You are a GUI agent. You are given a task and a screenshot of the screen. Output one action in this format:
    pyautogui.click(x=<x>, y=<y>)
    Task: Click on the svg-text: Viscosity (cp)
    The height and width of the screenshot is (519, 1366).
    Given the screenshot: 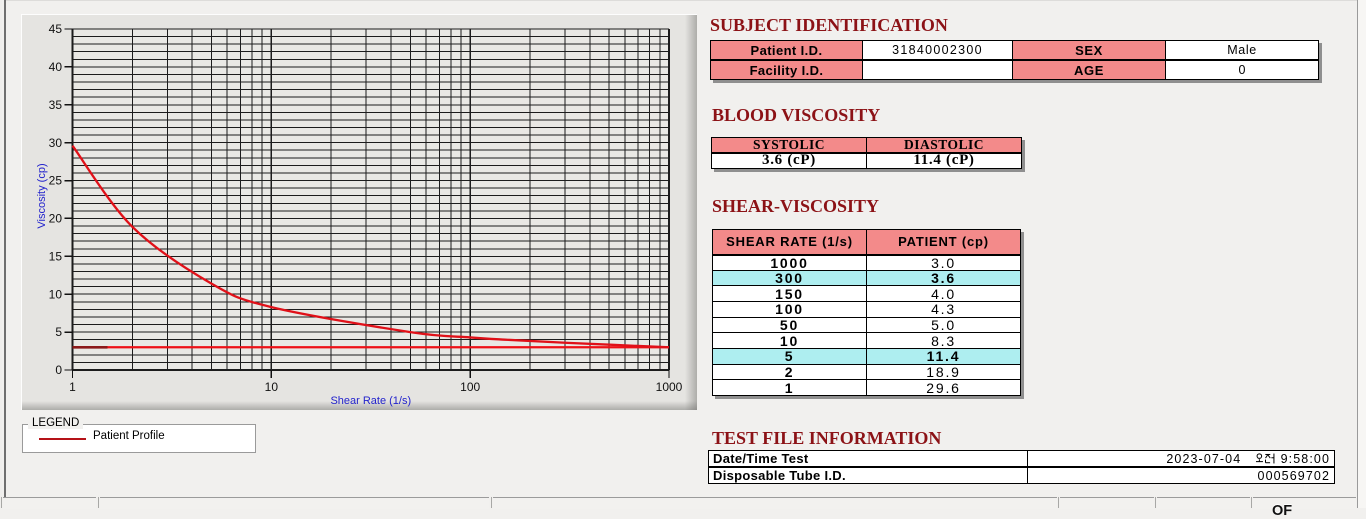 What is the action you would take?
    pyautogui.click(x=42, y=195)
    